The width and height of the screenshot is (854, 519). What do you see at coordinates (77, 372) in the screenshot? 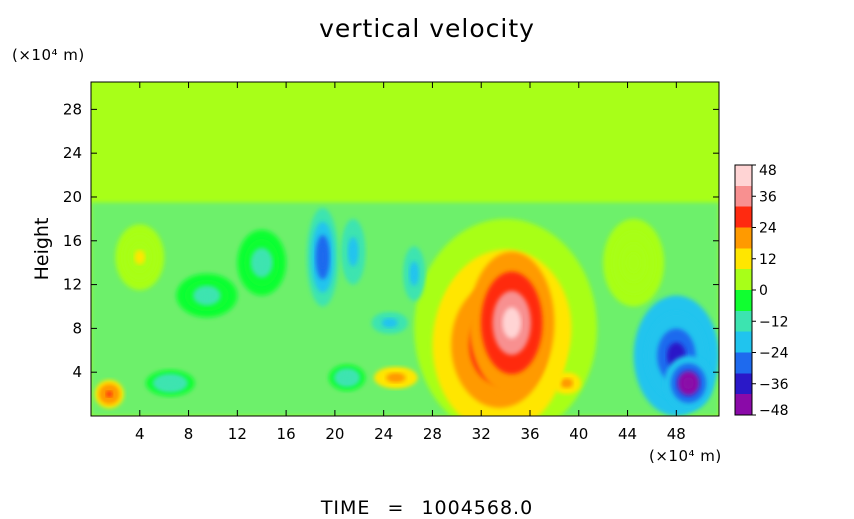
I see `y-tick-label: 4` at bounding box center [77, 372].